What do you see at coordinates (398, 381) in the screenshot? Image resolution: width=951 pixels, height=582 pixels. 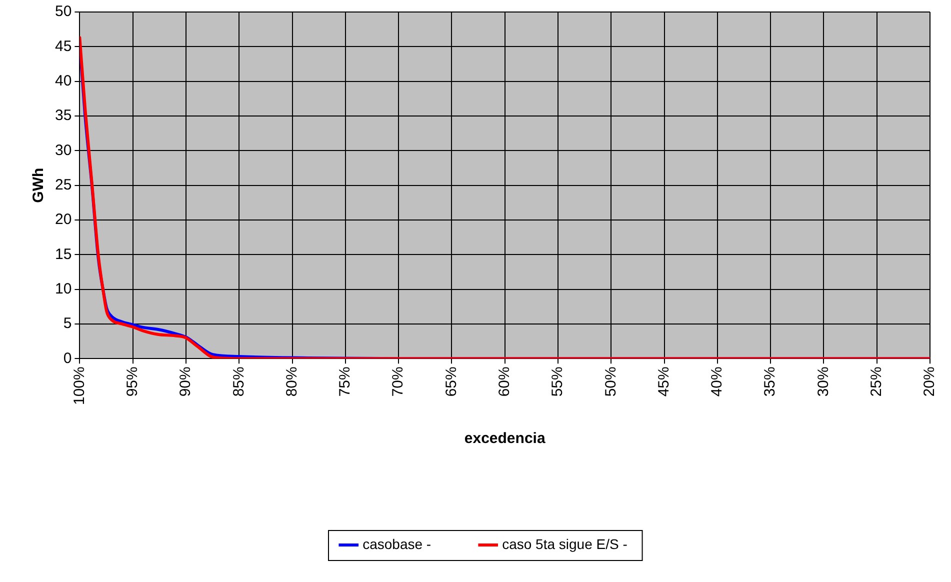 I see `x-tick-label: 70%` at bounding box center [398, 381].